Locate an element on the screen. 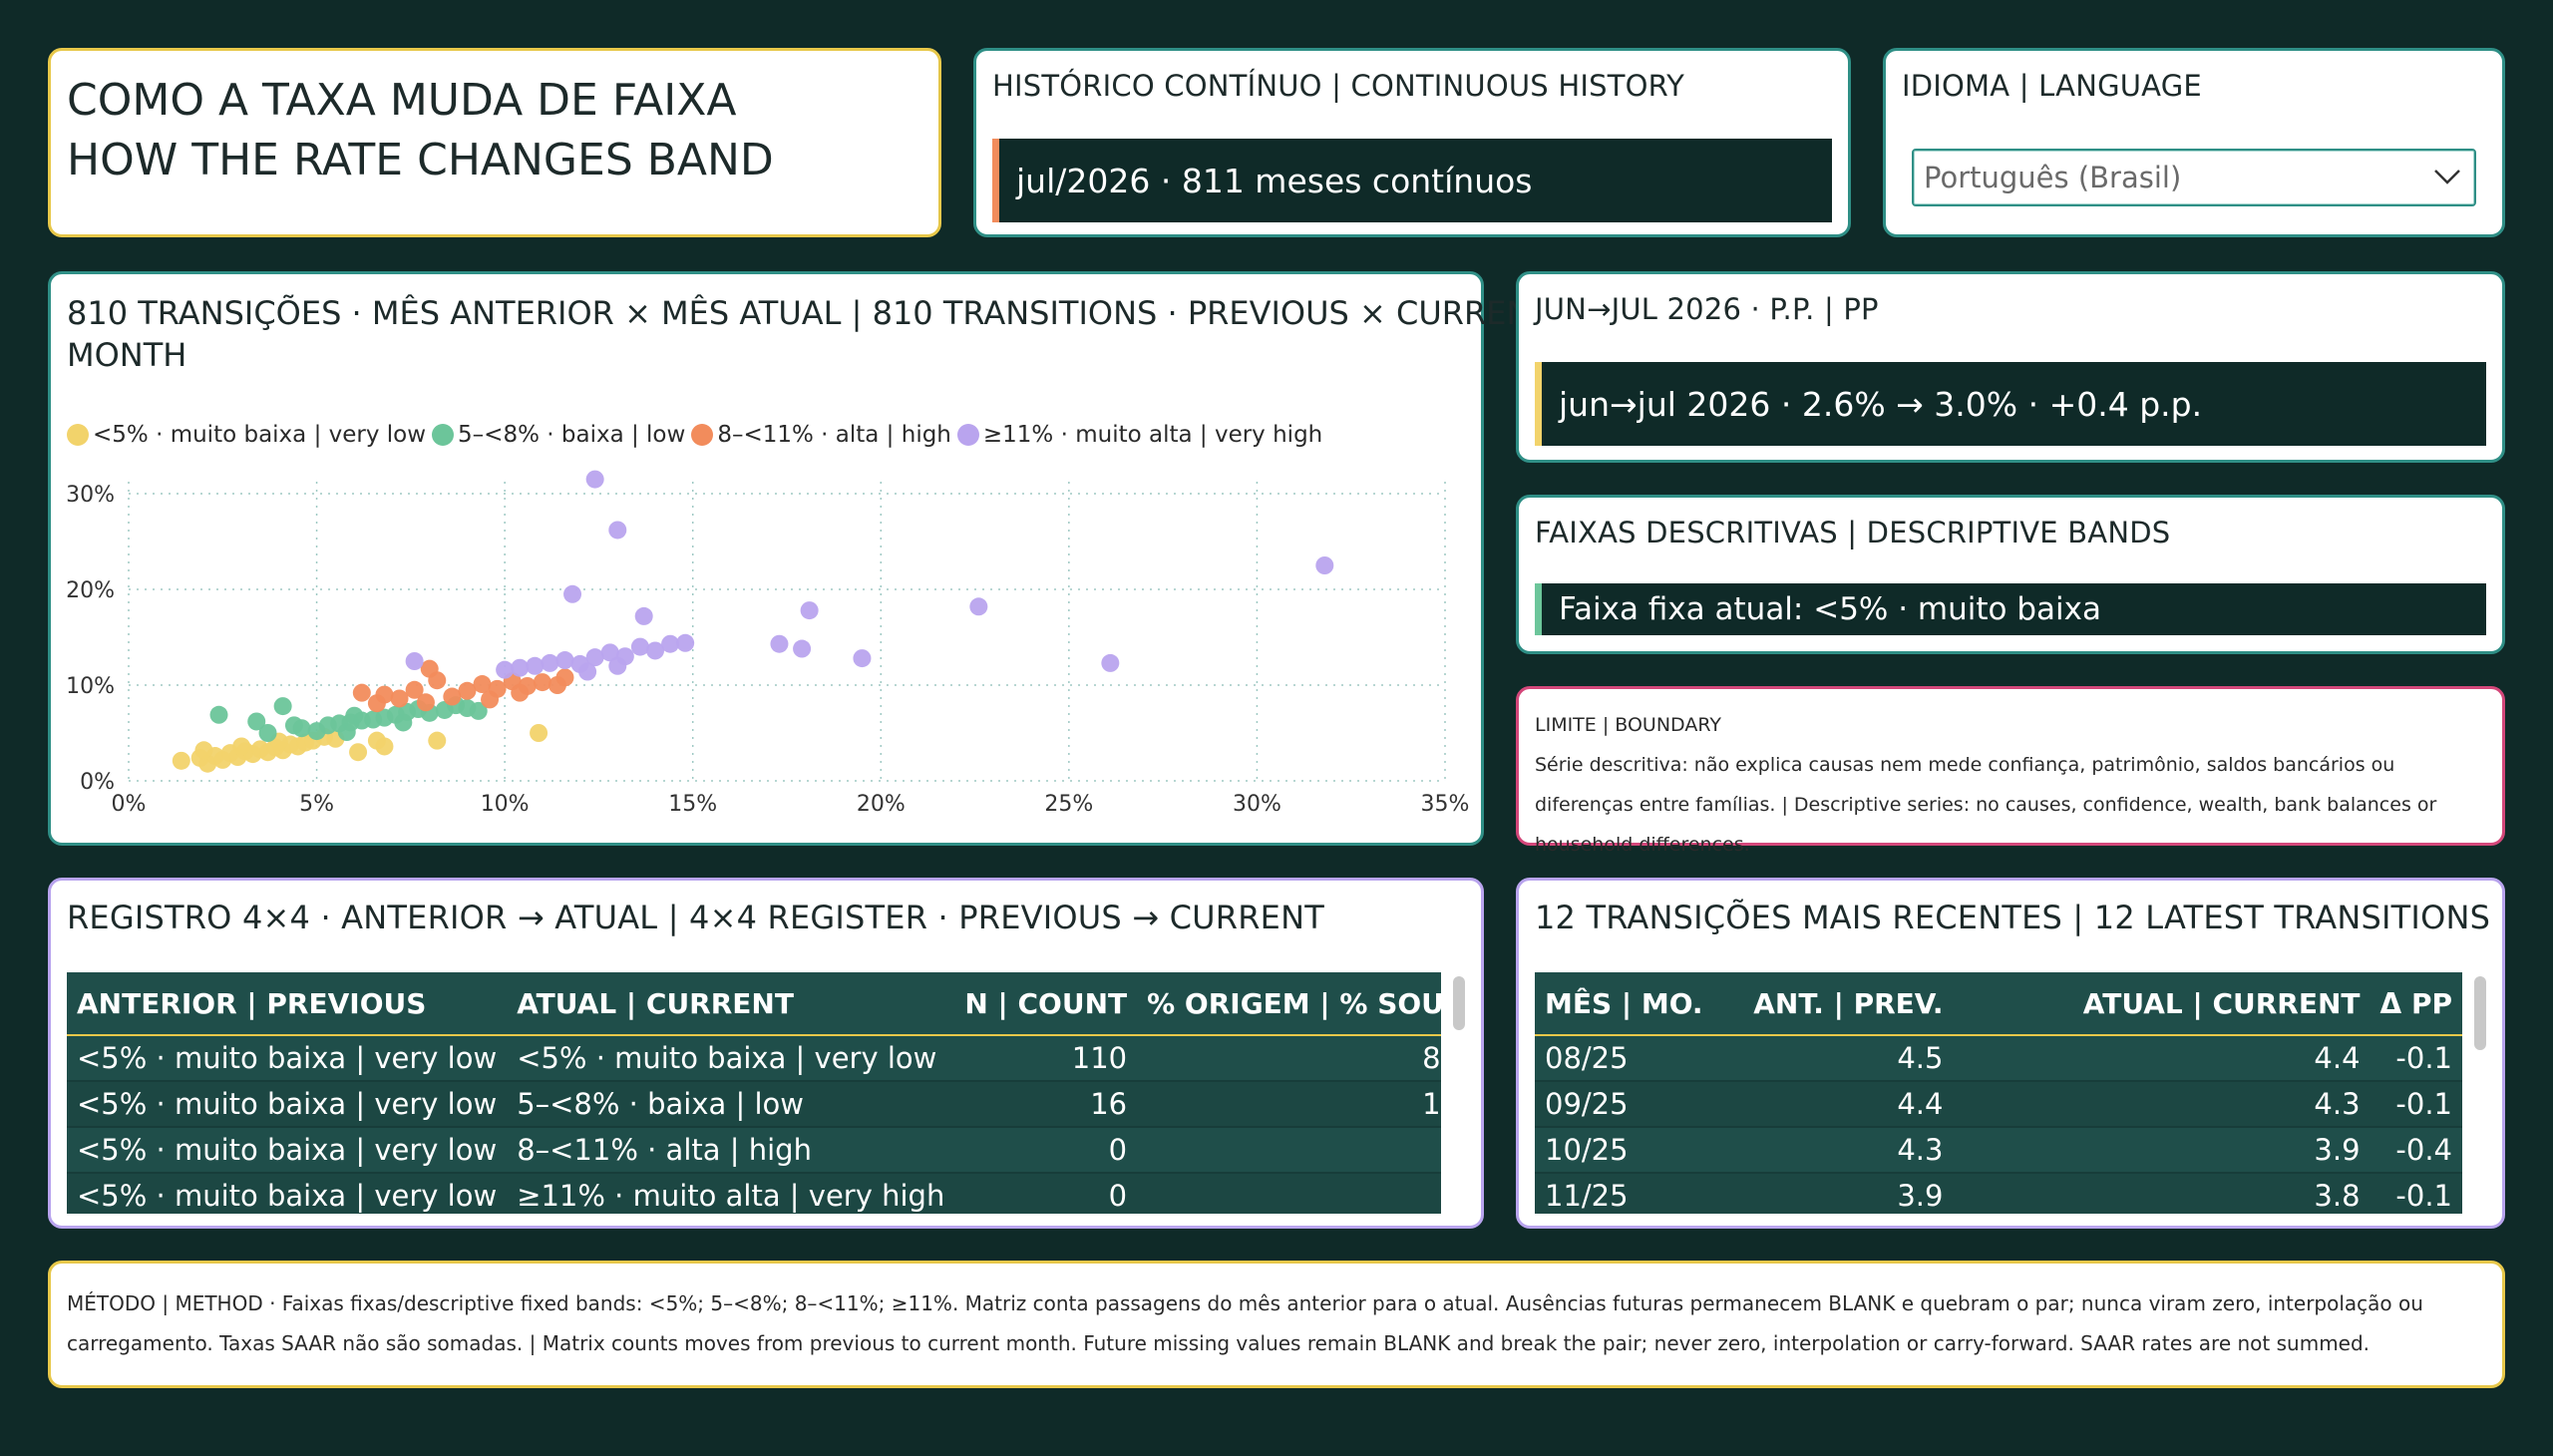  language-dropdown: Português (Brasil) is located at coordinates (2194, 177).